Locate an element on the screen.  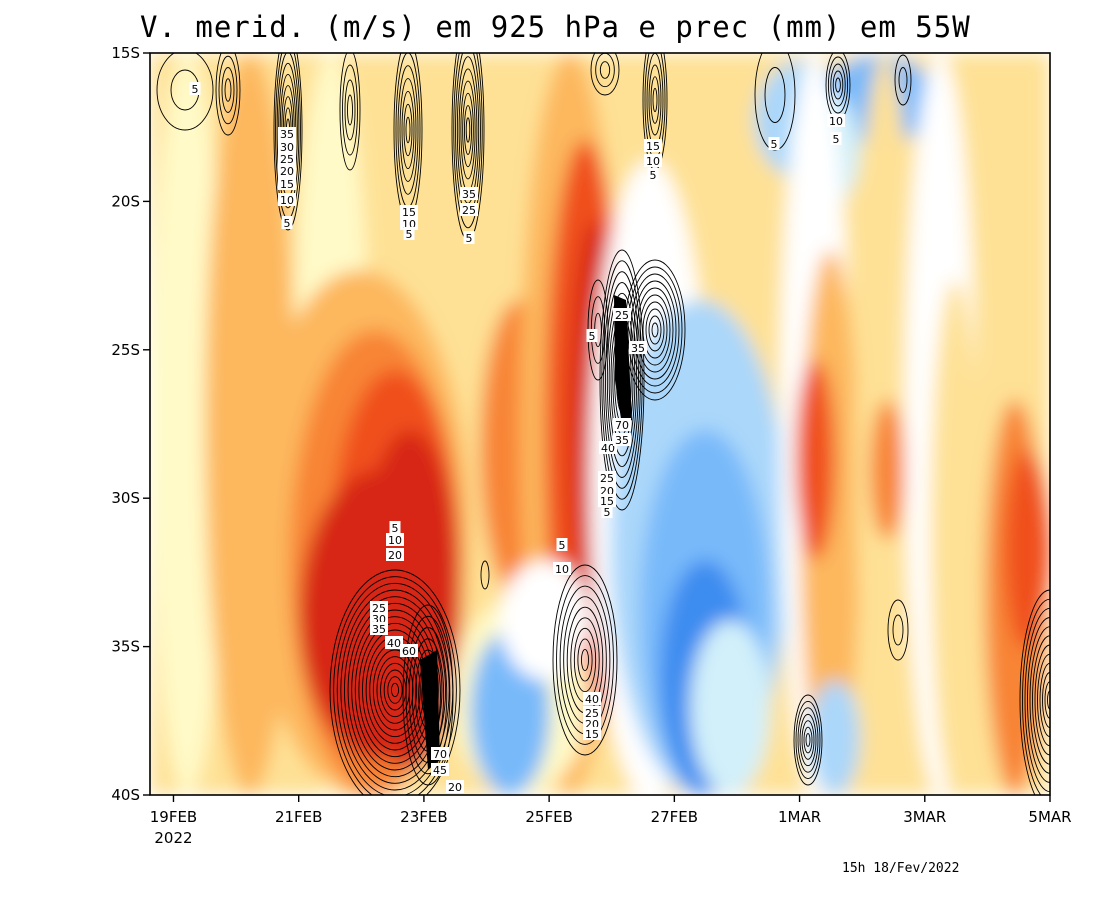
contour-label: 15 is located at coordinates (653, 146).